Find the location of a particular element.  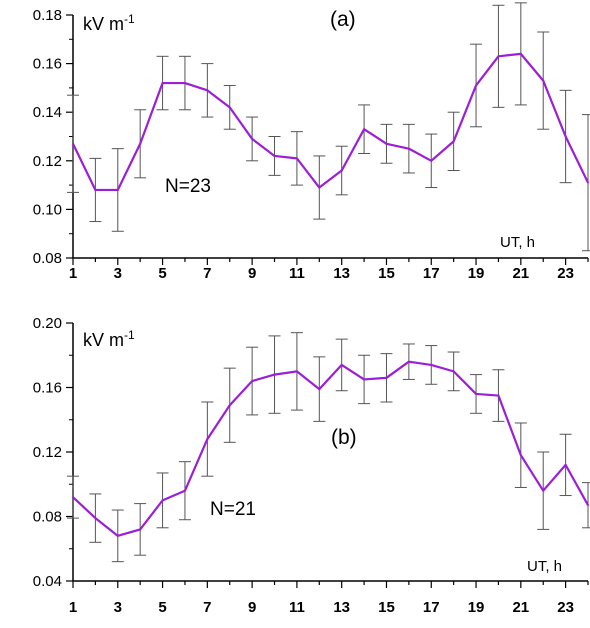

y-tick-label: 0.18 is located at coordinates (47, 15).